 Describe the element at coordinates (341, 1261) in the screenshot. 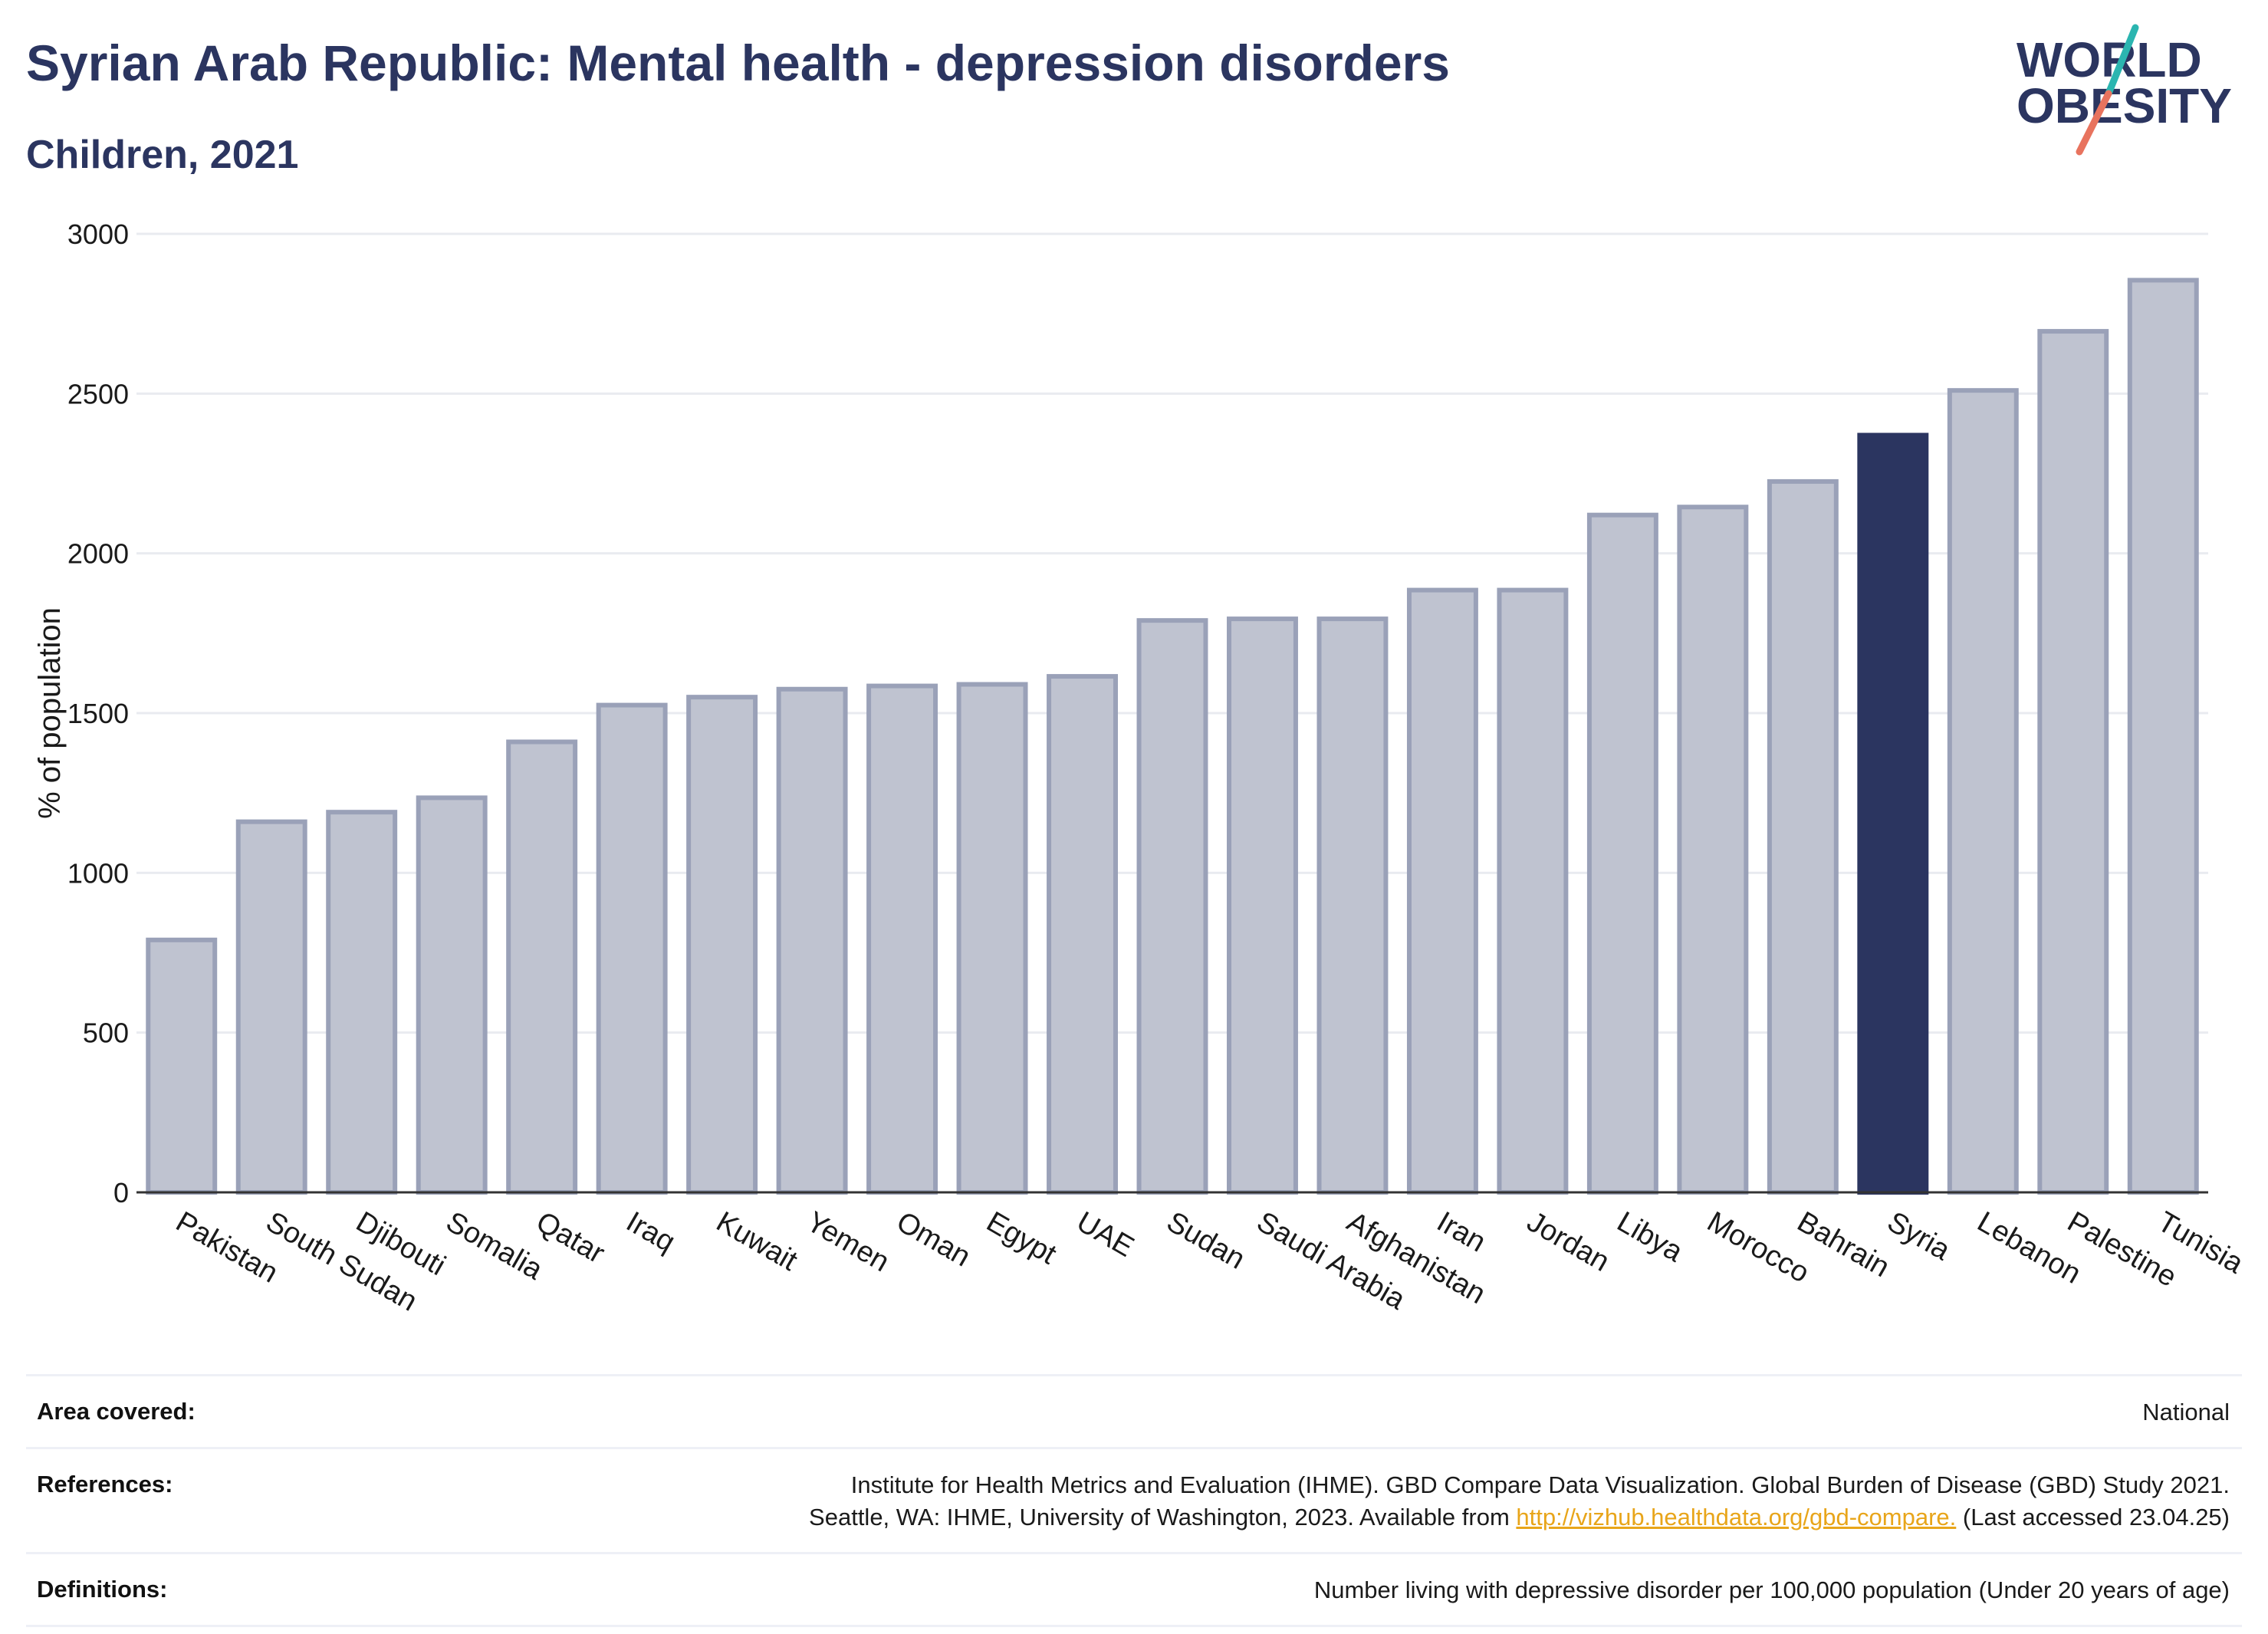

I see `x-tick-label: South Sudan` at that location.